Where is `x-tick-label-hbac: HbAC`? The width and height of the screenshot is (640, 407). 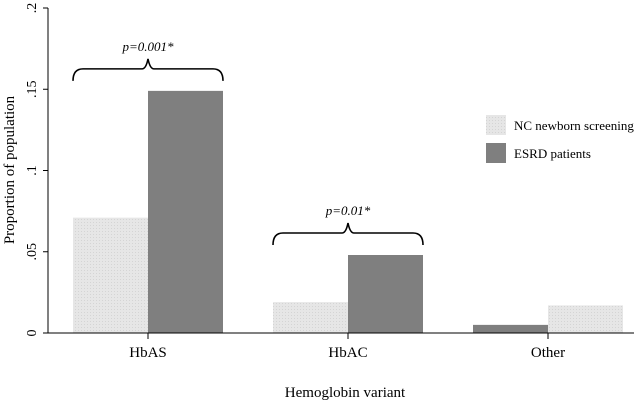 x-tick-label-hbac: HbAC is located at coordinates (347, 353).